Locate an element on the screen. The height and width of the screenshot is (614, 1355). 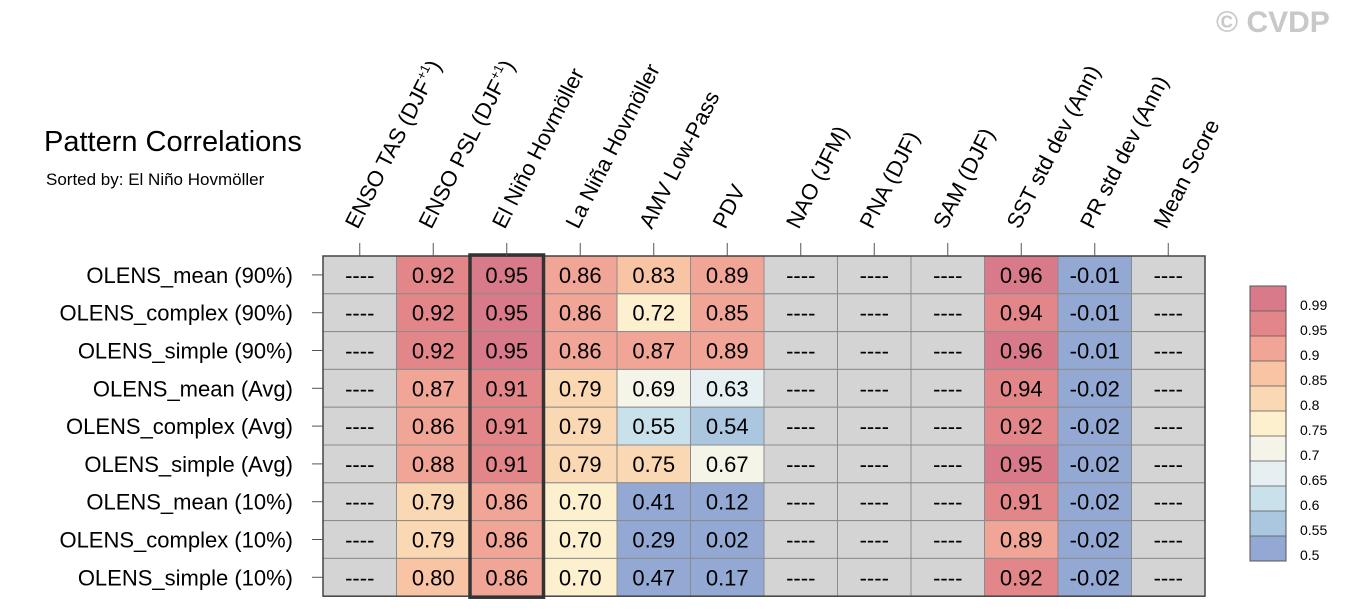
cell-value-label: 0.55 is located at coordinates (653, 426).